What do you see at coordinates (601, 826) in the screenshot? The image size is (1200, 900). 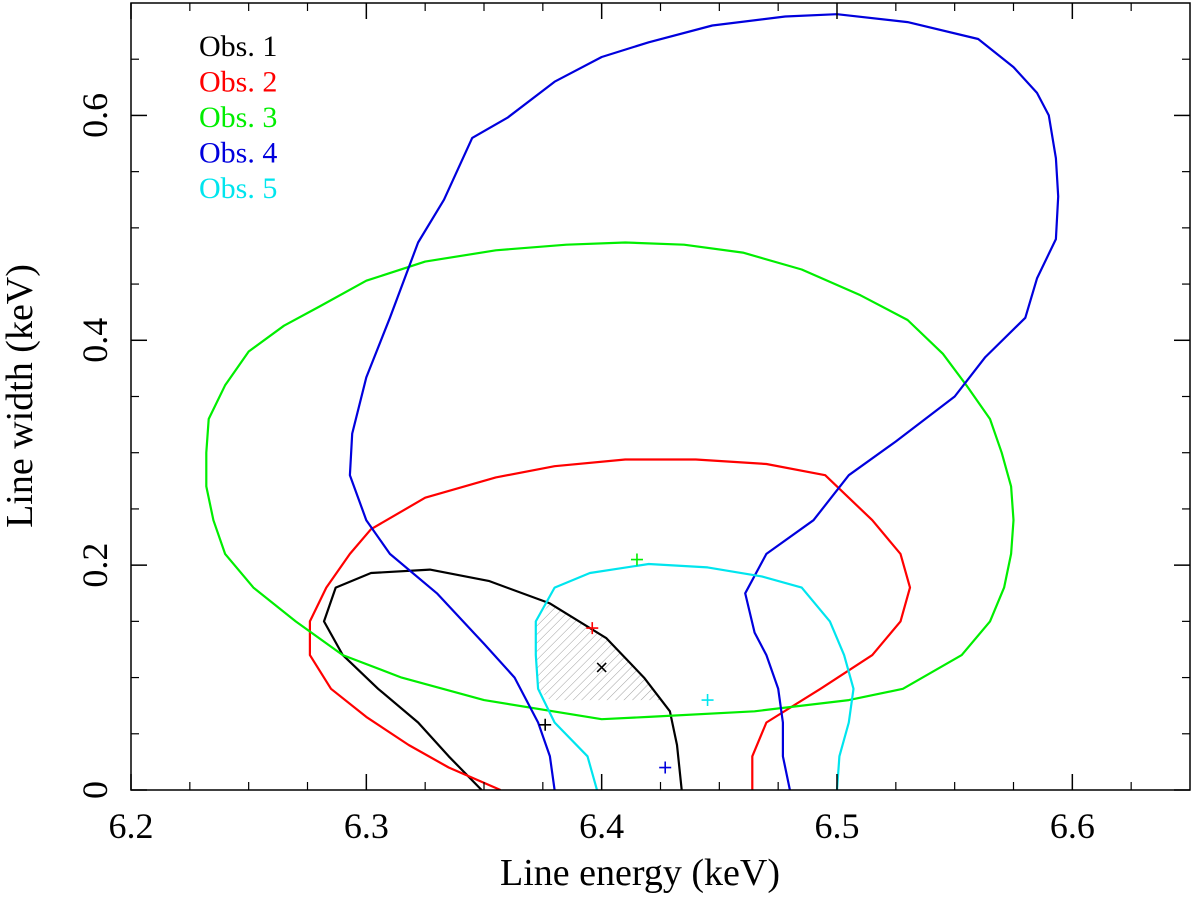 I see `x-tick-label: 6.4` at bounding box center [601, 826].